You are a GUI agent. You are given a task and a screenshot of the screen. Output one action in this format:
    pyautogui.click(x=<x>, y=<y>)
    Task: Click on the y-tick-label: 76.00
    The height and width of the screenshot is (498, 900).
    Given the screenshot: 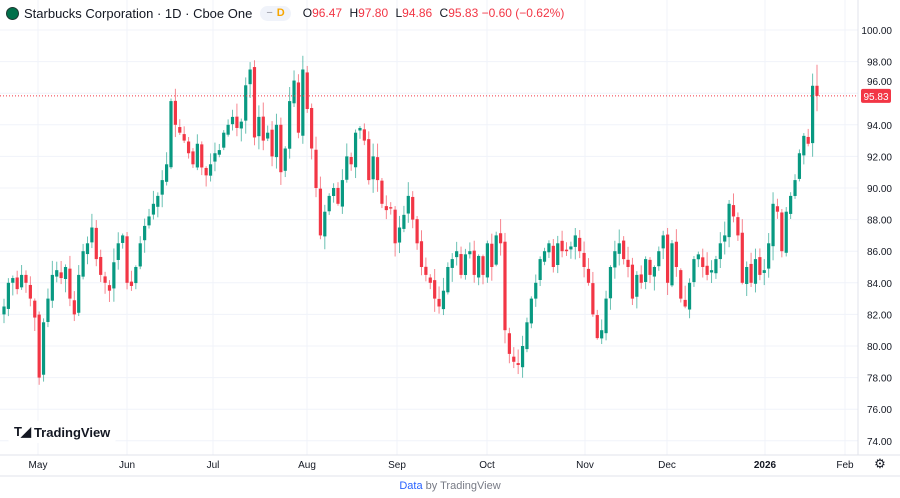 What is the action you would take?
    pyautogui.click(x=879, y=410)
    